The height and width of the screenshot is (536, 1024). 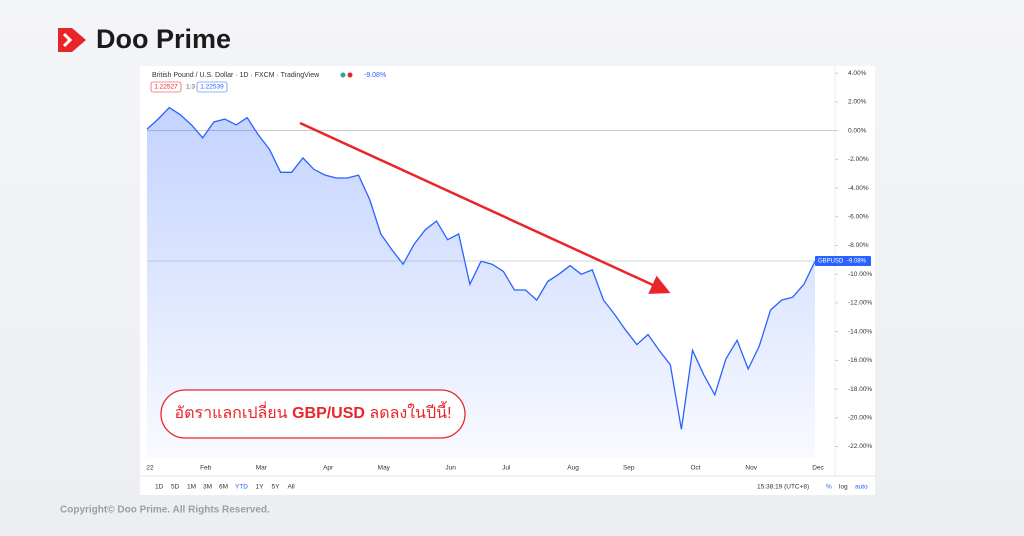 What do you see at coordinates (292, 487) in the screenshot?
I see `range-button: All` at bounding box center [292, 487].